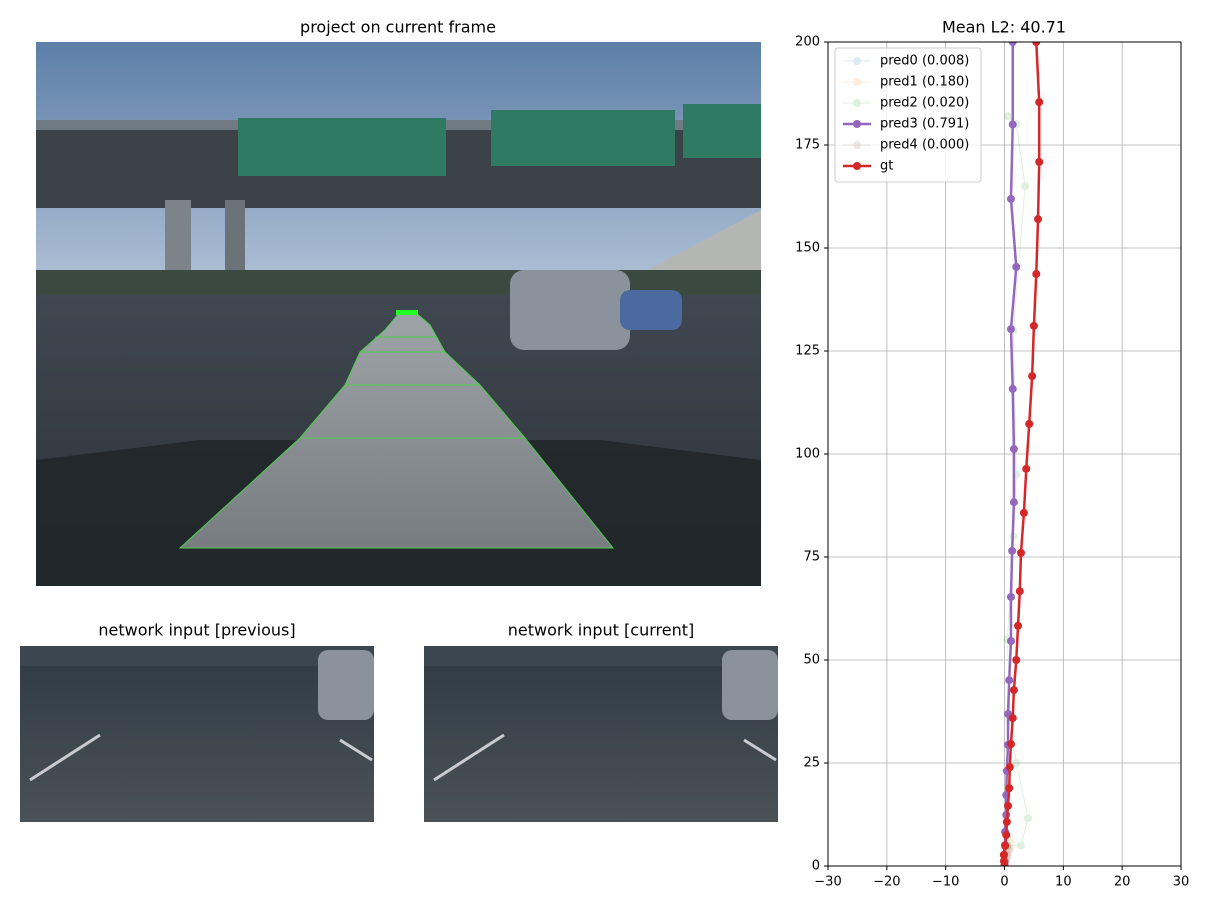 The image size is (1209, 914). What do you see at coordinates (807, 248) in the screenshot?
I see `y-tick-label: 150` at bounding box center [807, 248].